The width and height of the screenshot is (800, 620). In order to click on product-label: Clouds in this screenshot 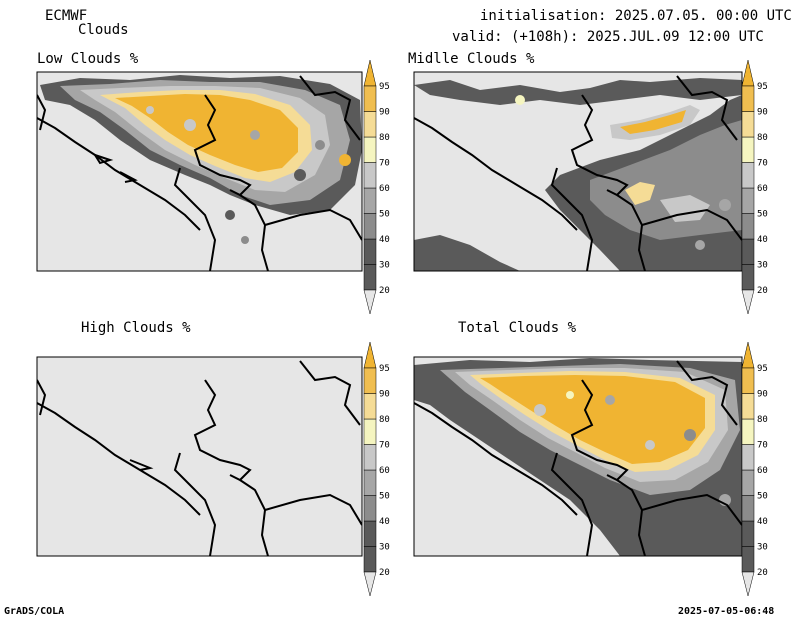, I will do `click(103, 30)`.